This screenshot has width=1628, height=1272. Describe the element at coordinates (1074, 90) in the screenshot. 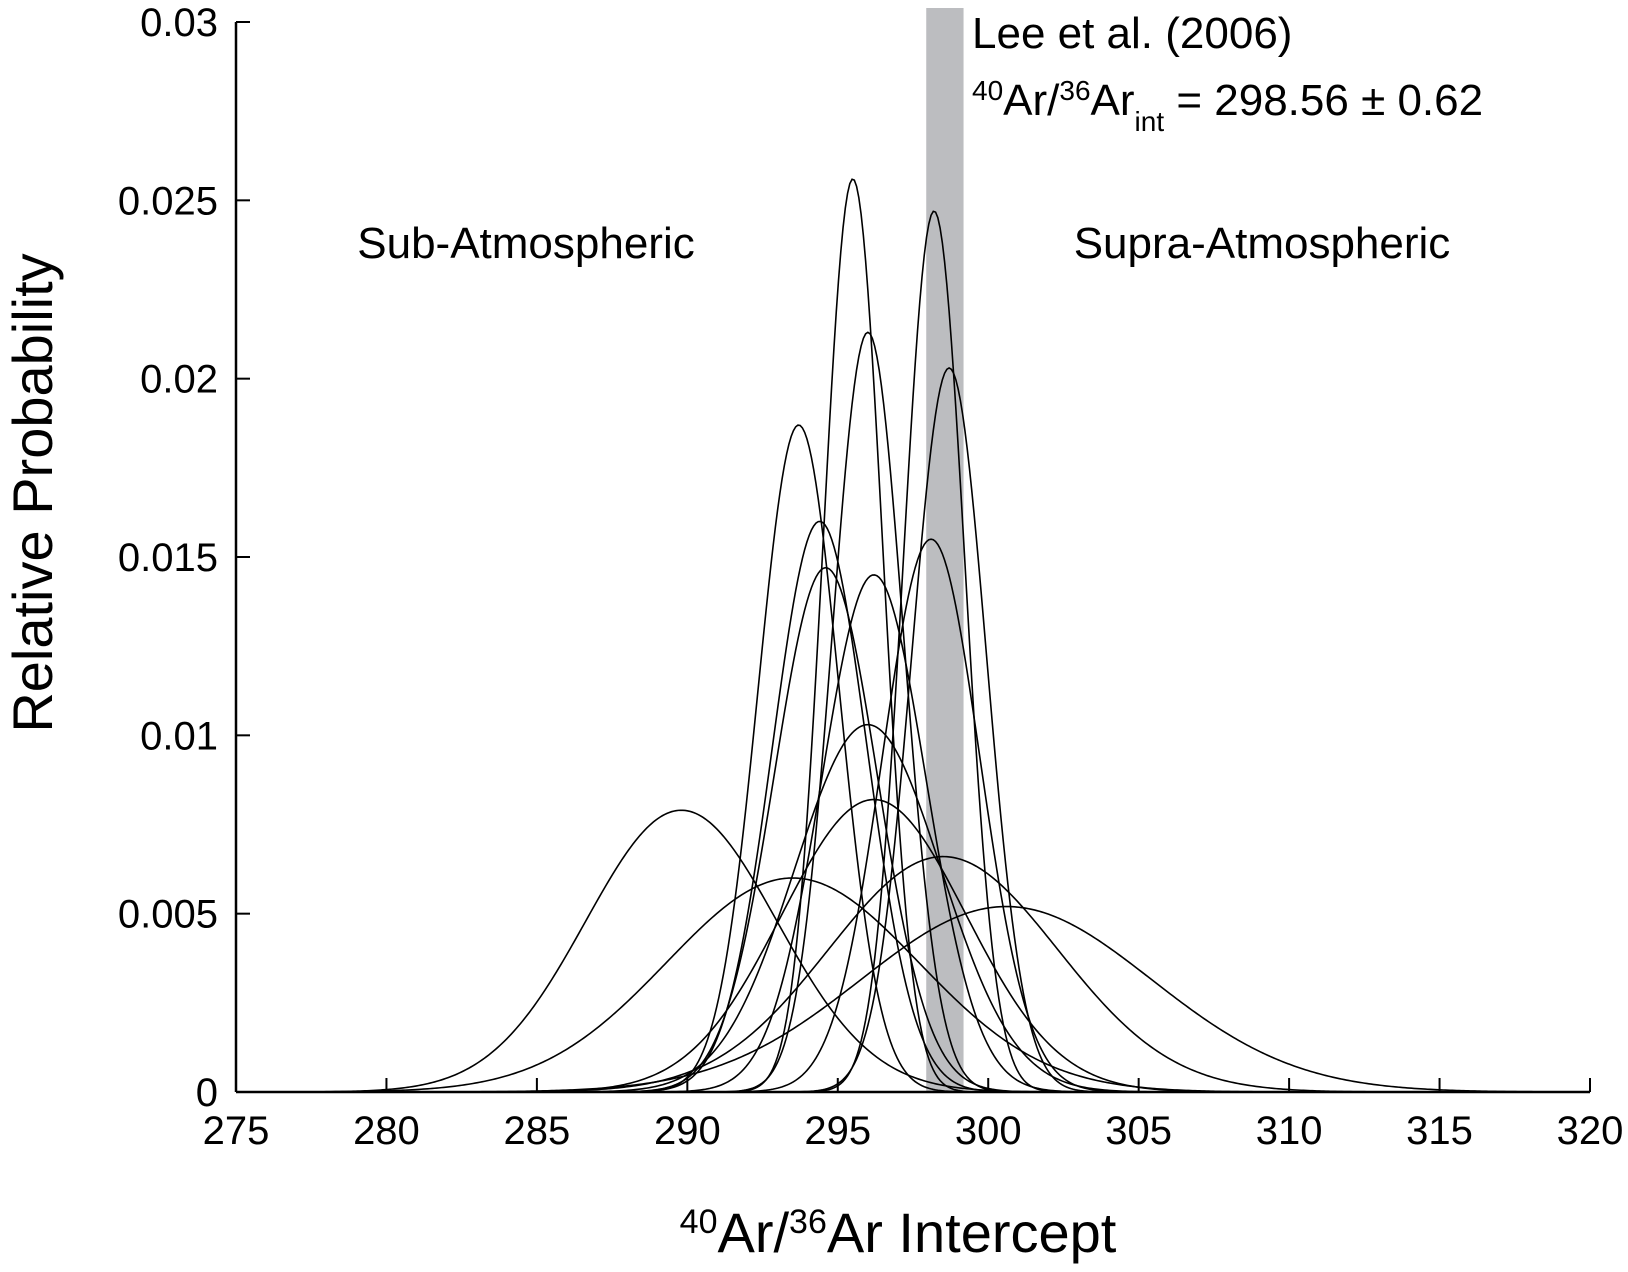

I see `band-sup-36: 36` at that location.